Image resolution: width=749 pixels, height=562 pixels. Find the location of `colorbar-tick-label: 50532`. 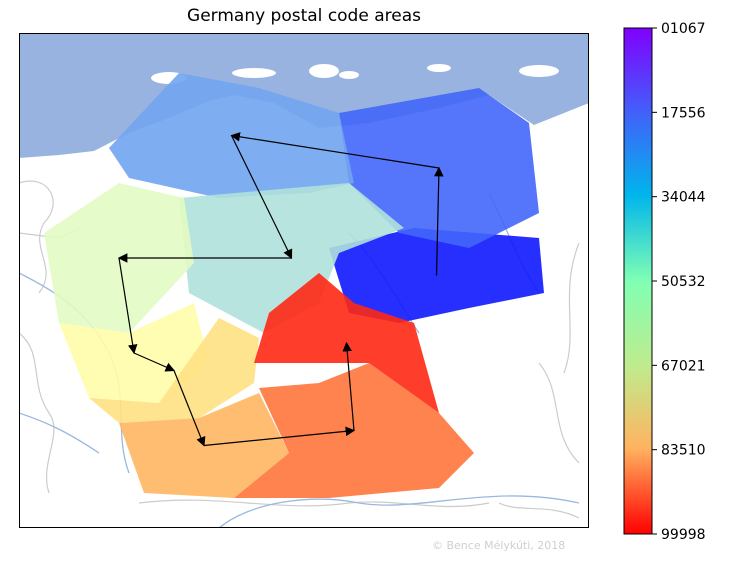

colorbar-tick-label: 50532 is located at coordinates (683, 282).